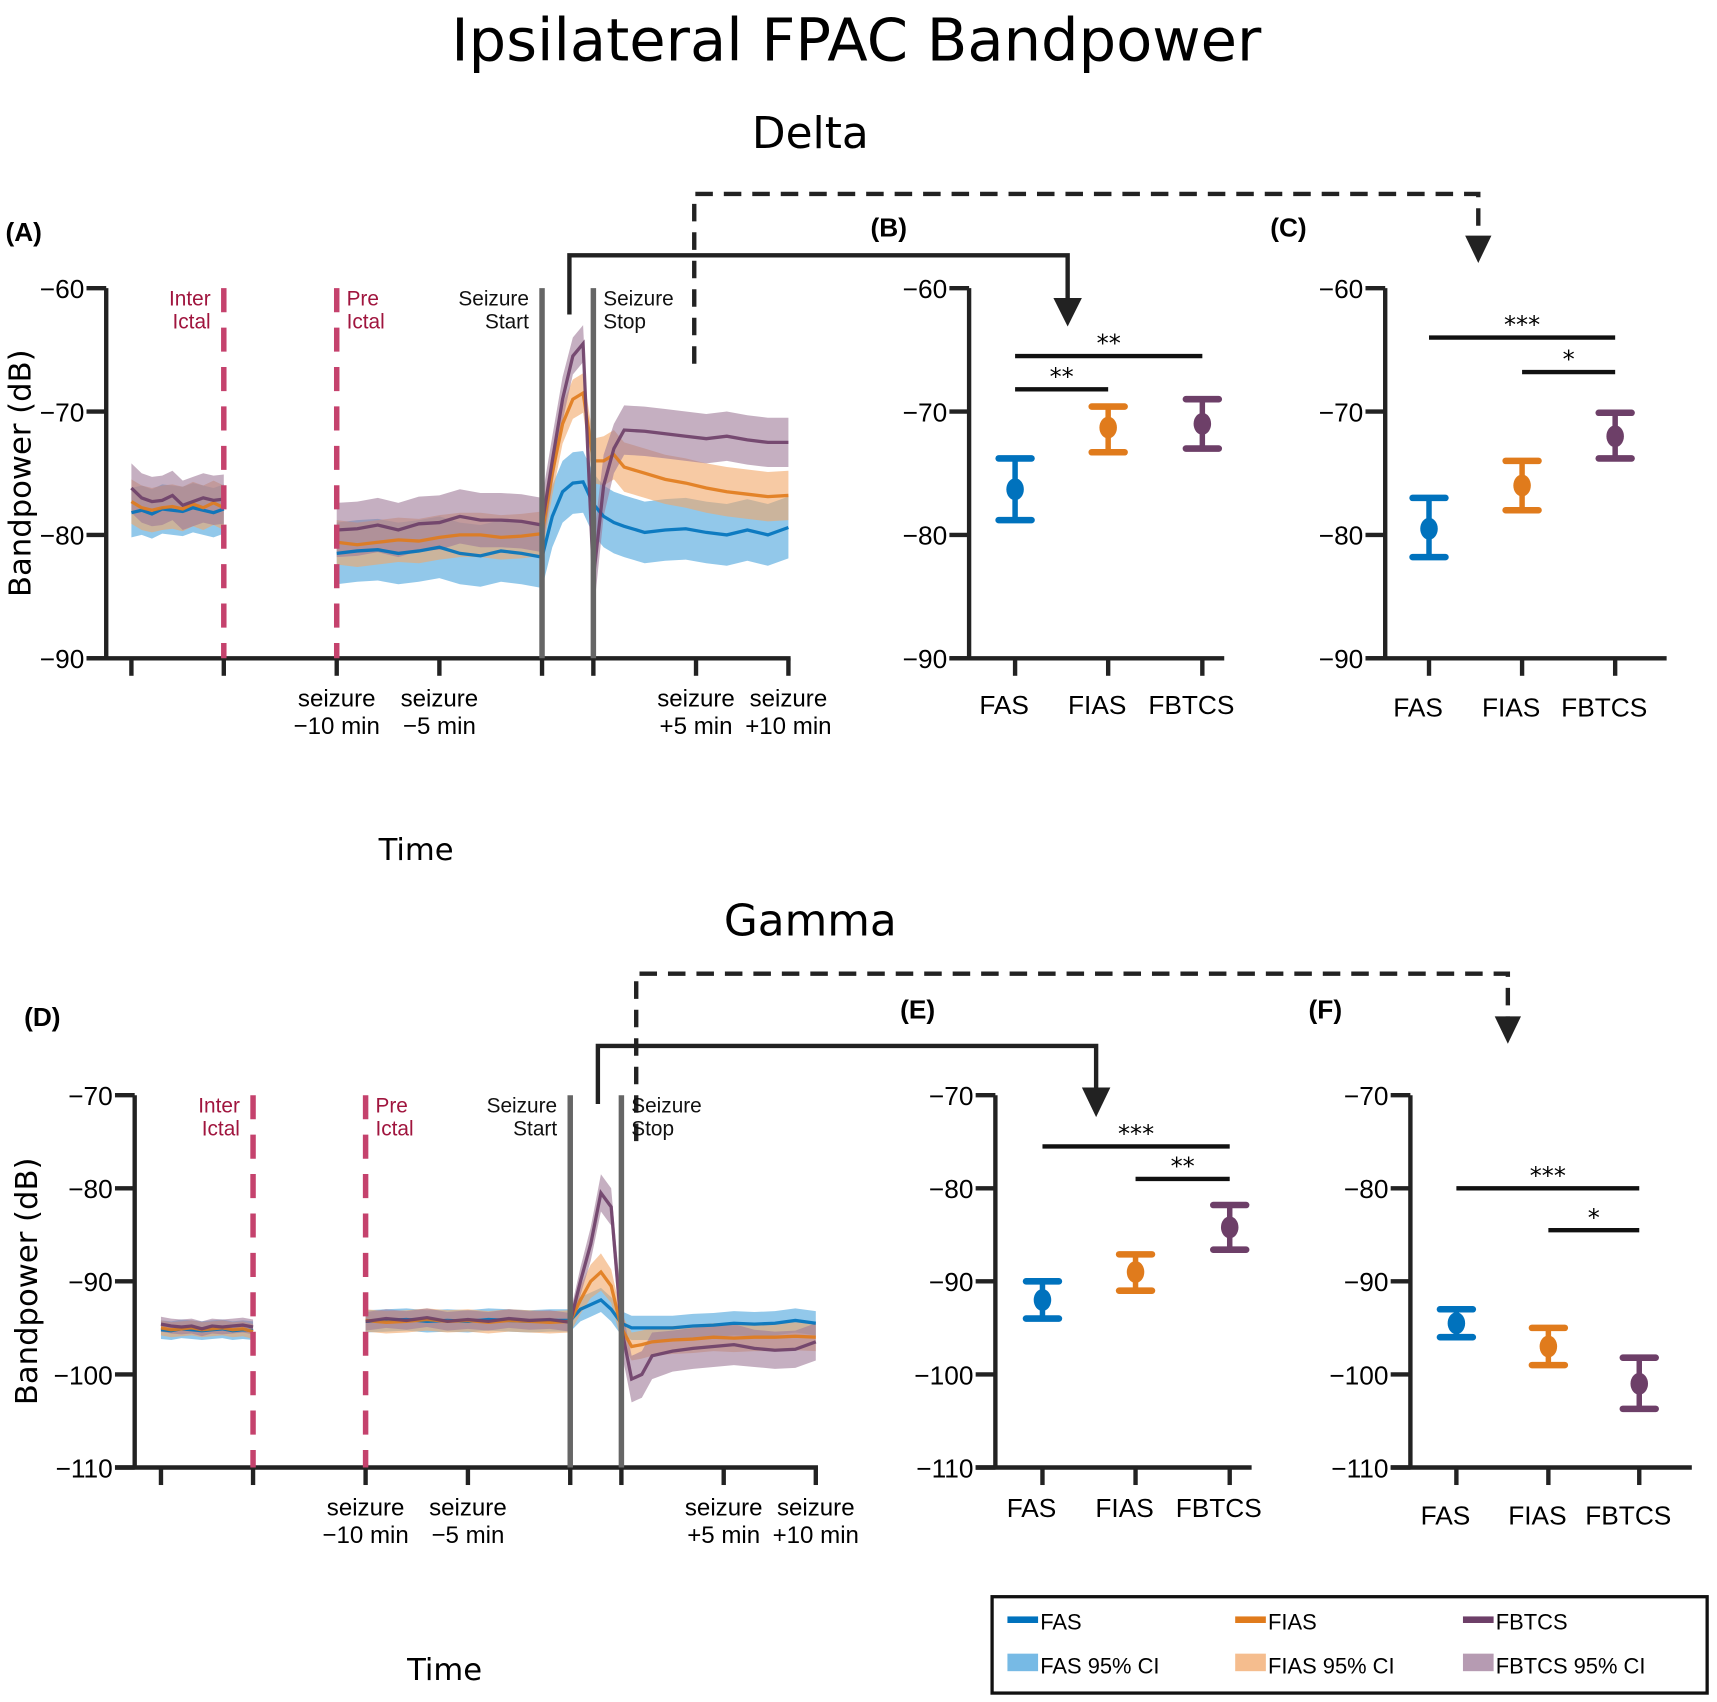 The image size is (1717, 1702). I want to click on panel-label: (E), so click(917, 1010).